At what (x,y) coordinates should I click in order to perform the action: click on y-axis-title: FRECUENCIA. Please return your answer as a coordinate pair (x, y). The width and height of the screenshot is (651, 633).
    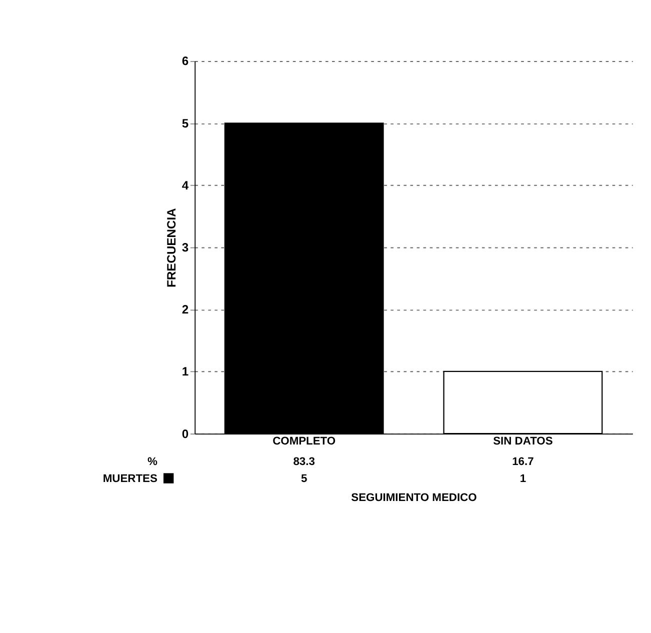
    Looking at the image, I should click on (171, 248).